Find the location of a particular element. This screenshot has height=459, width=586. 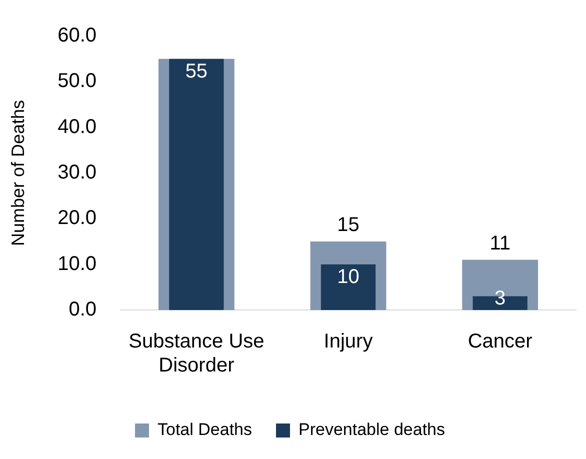

data-label: 15 is located at coordinates (348, 225).